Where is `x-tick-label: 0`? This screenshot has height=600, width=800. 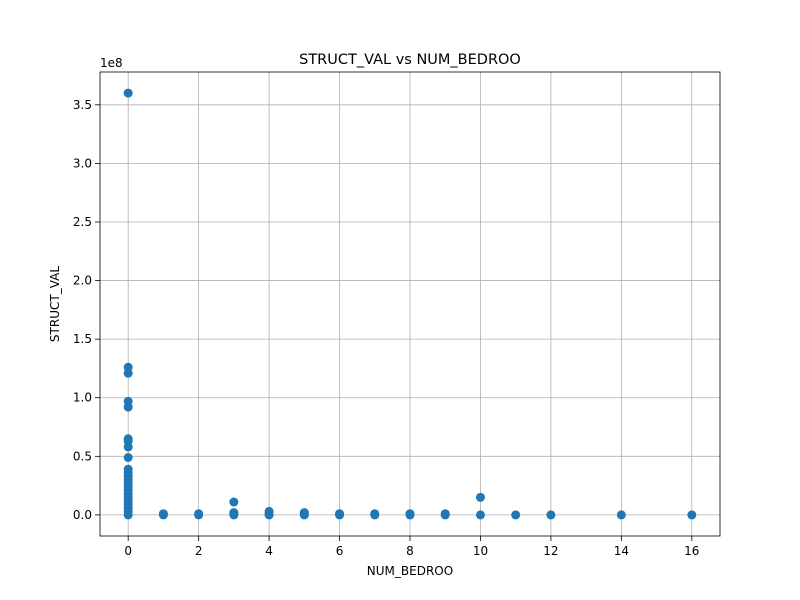 x-tick-label: 0 is located at coordinates (128, 551).